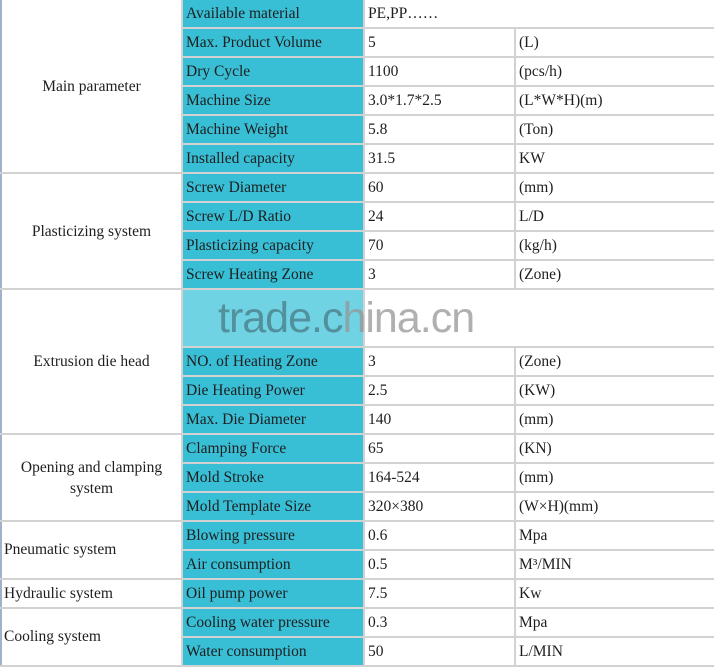 This screenshot has height=667, width=714. I want to click on parameter-value: 164-524, so click(439, 477).